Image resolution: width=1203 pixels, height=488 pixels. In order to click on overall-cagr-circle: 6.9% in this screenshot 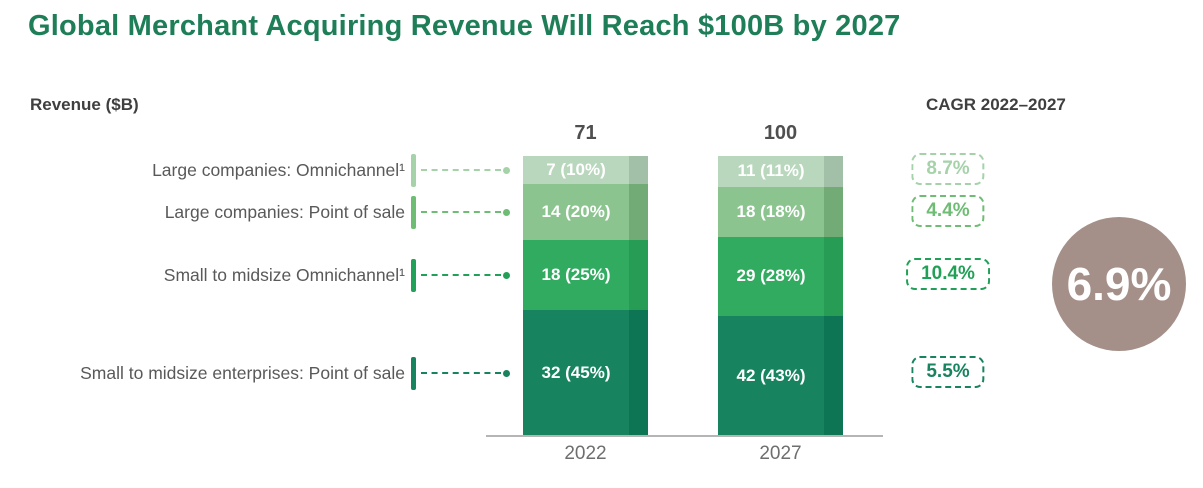, I will do `click(1119, 284)`.